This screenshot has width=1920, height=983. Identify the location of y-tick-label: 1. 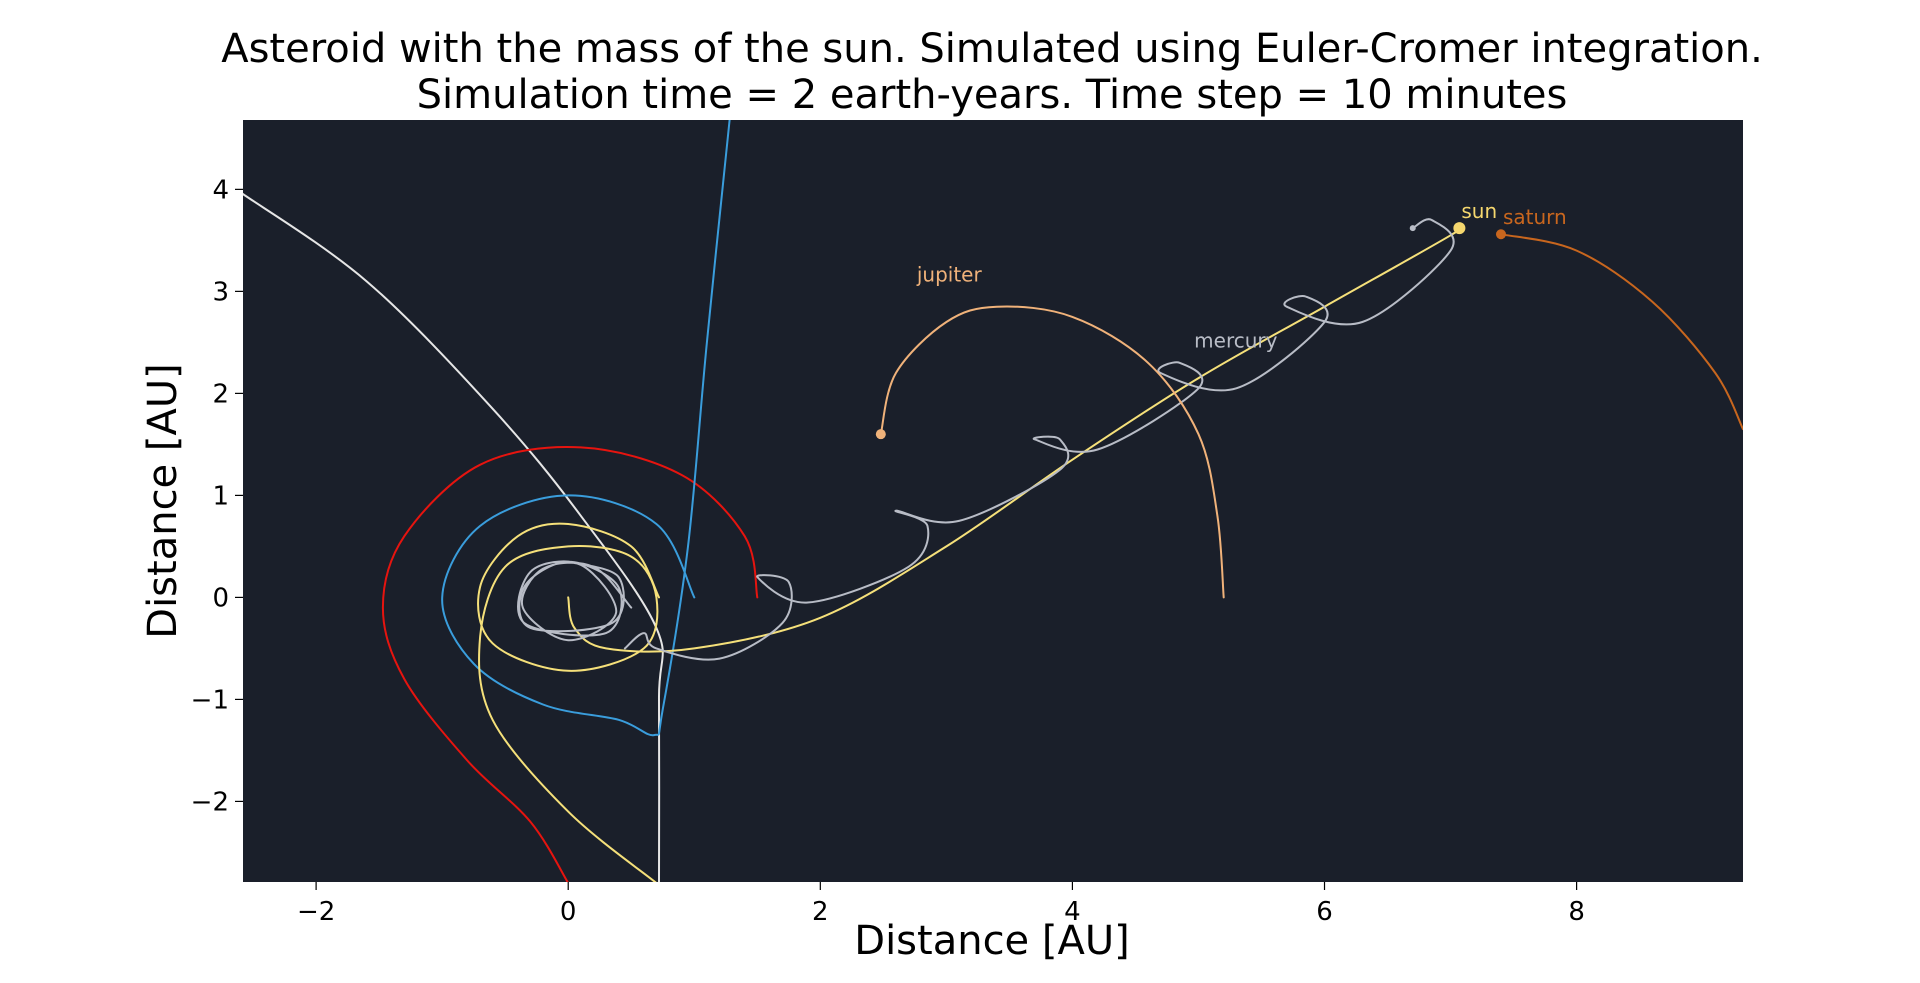
(220, 496).